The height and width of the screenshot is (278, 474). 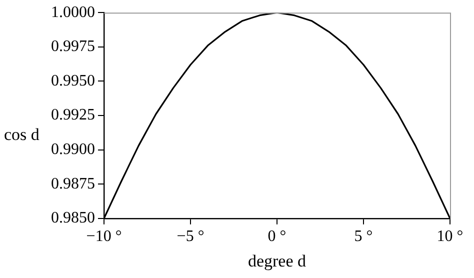 What do you see at coordinates (277, 260) in the screenshot?
I see `x-axis-title: degree d` at bounding box center [277, 260].